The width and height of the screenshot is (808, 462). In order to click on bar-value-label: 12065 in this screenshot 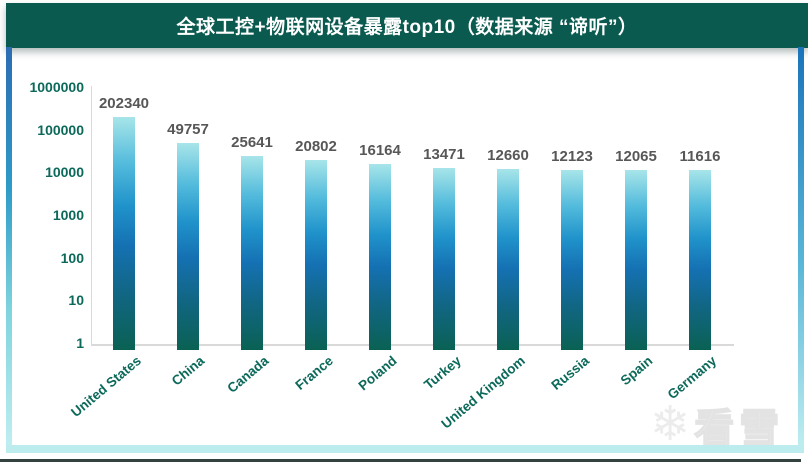, I will do `click(636, 156)`.